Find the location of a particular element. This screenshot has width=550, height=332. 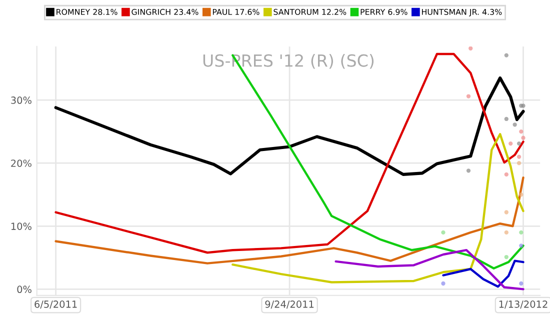

x-tick-label: 6/5/2011 is located at coordinates (55, 304).